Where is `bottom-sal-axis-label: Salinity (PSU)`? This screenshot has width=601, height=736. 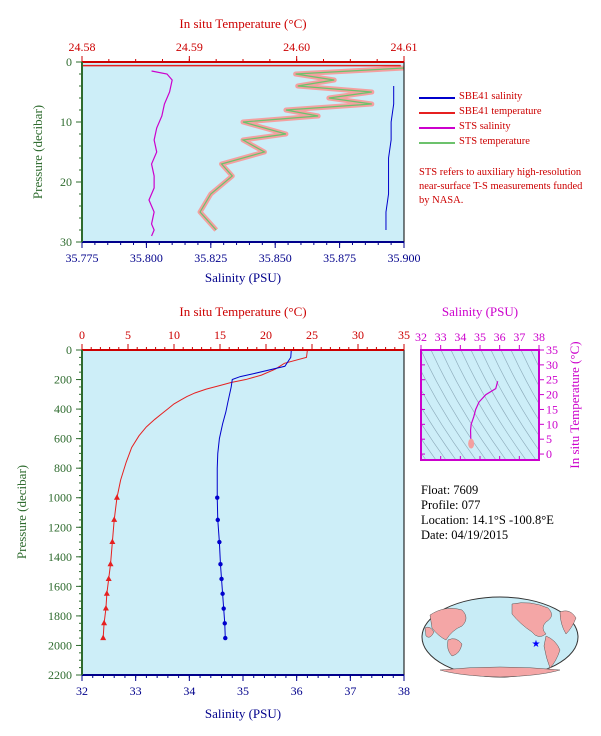 bottom-sal-axis-label: Salinity (PSU) is located at coordinates (243, 713).